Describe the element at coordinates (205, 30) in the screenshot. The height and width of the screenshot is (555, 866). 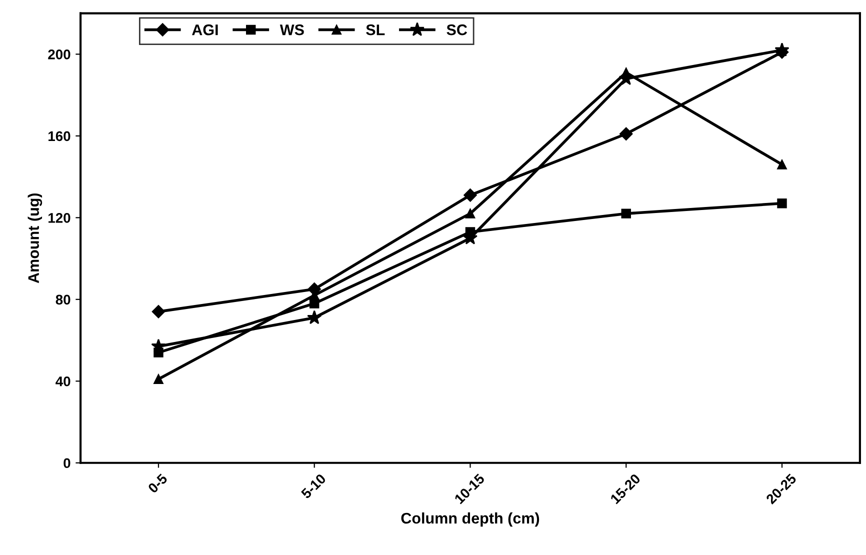
I see `legend-label: AGI` at that location.